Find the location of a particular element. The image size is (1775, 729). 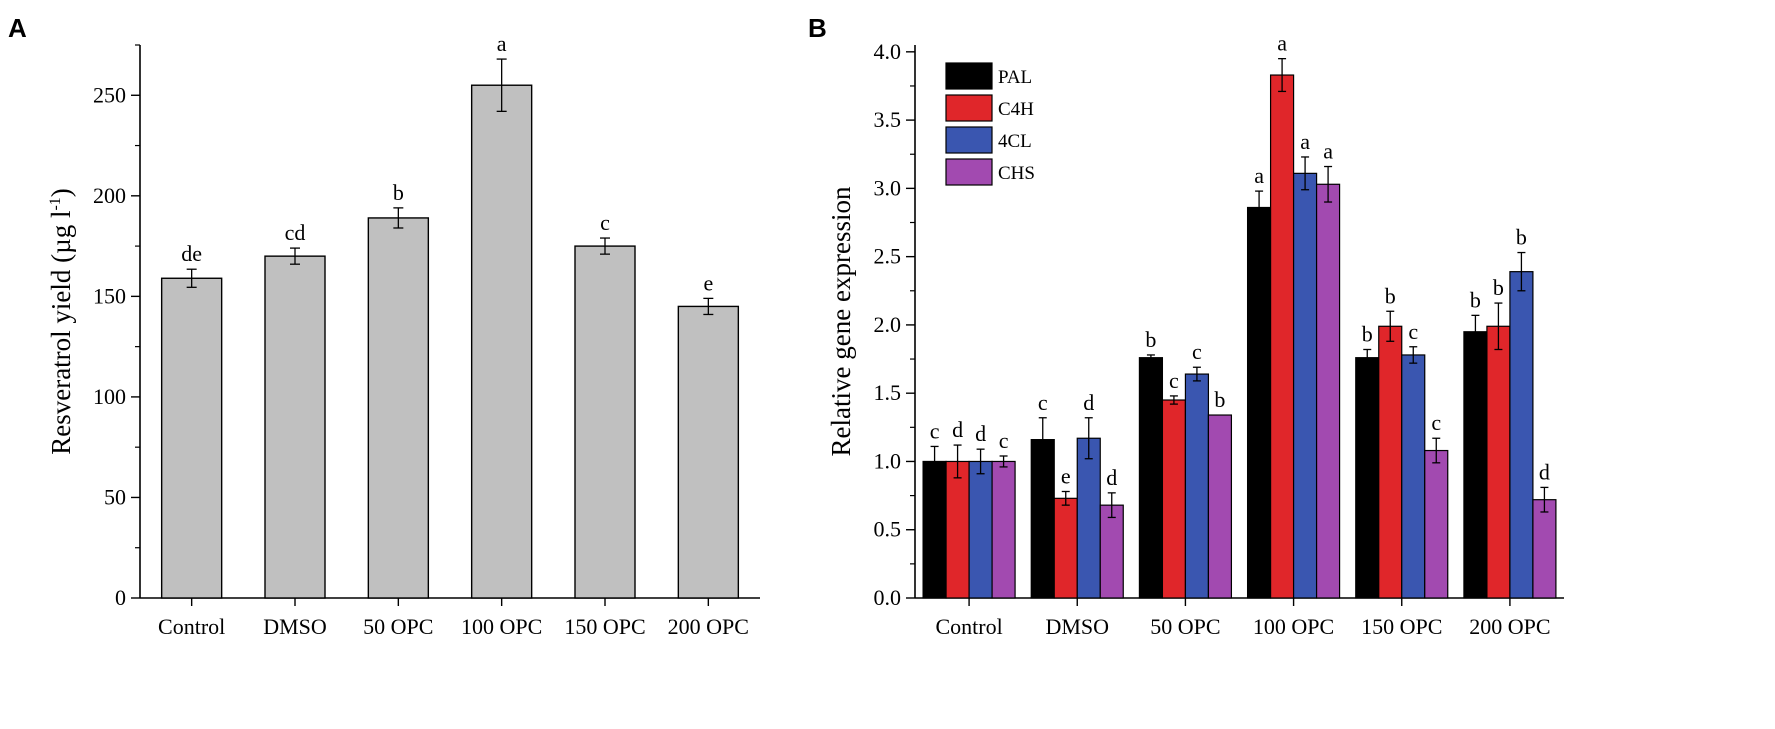

legend-label-chs: CHS is located at coordinates (1016, 173).